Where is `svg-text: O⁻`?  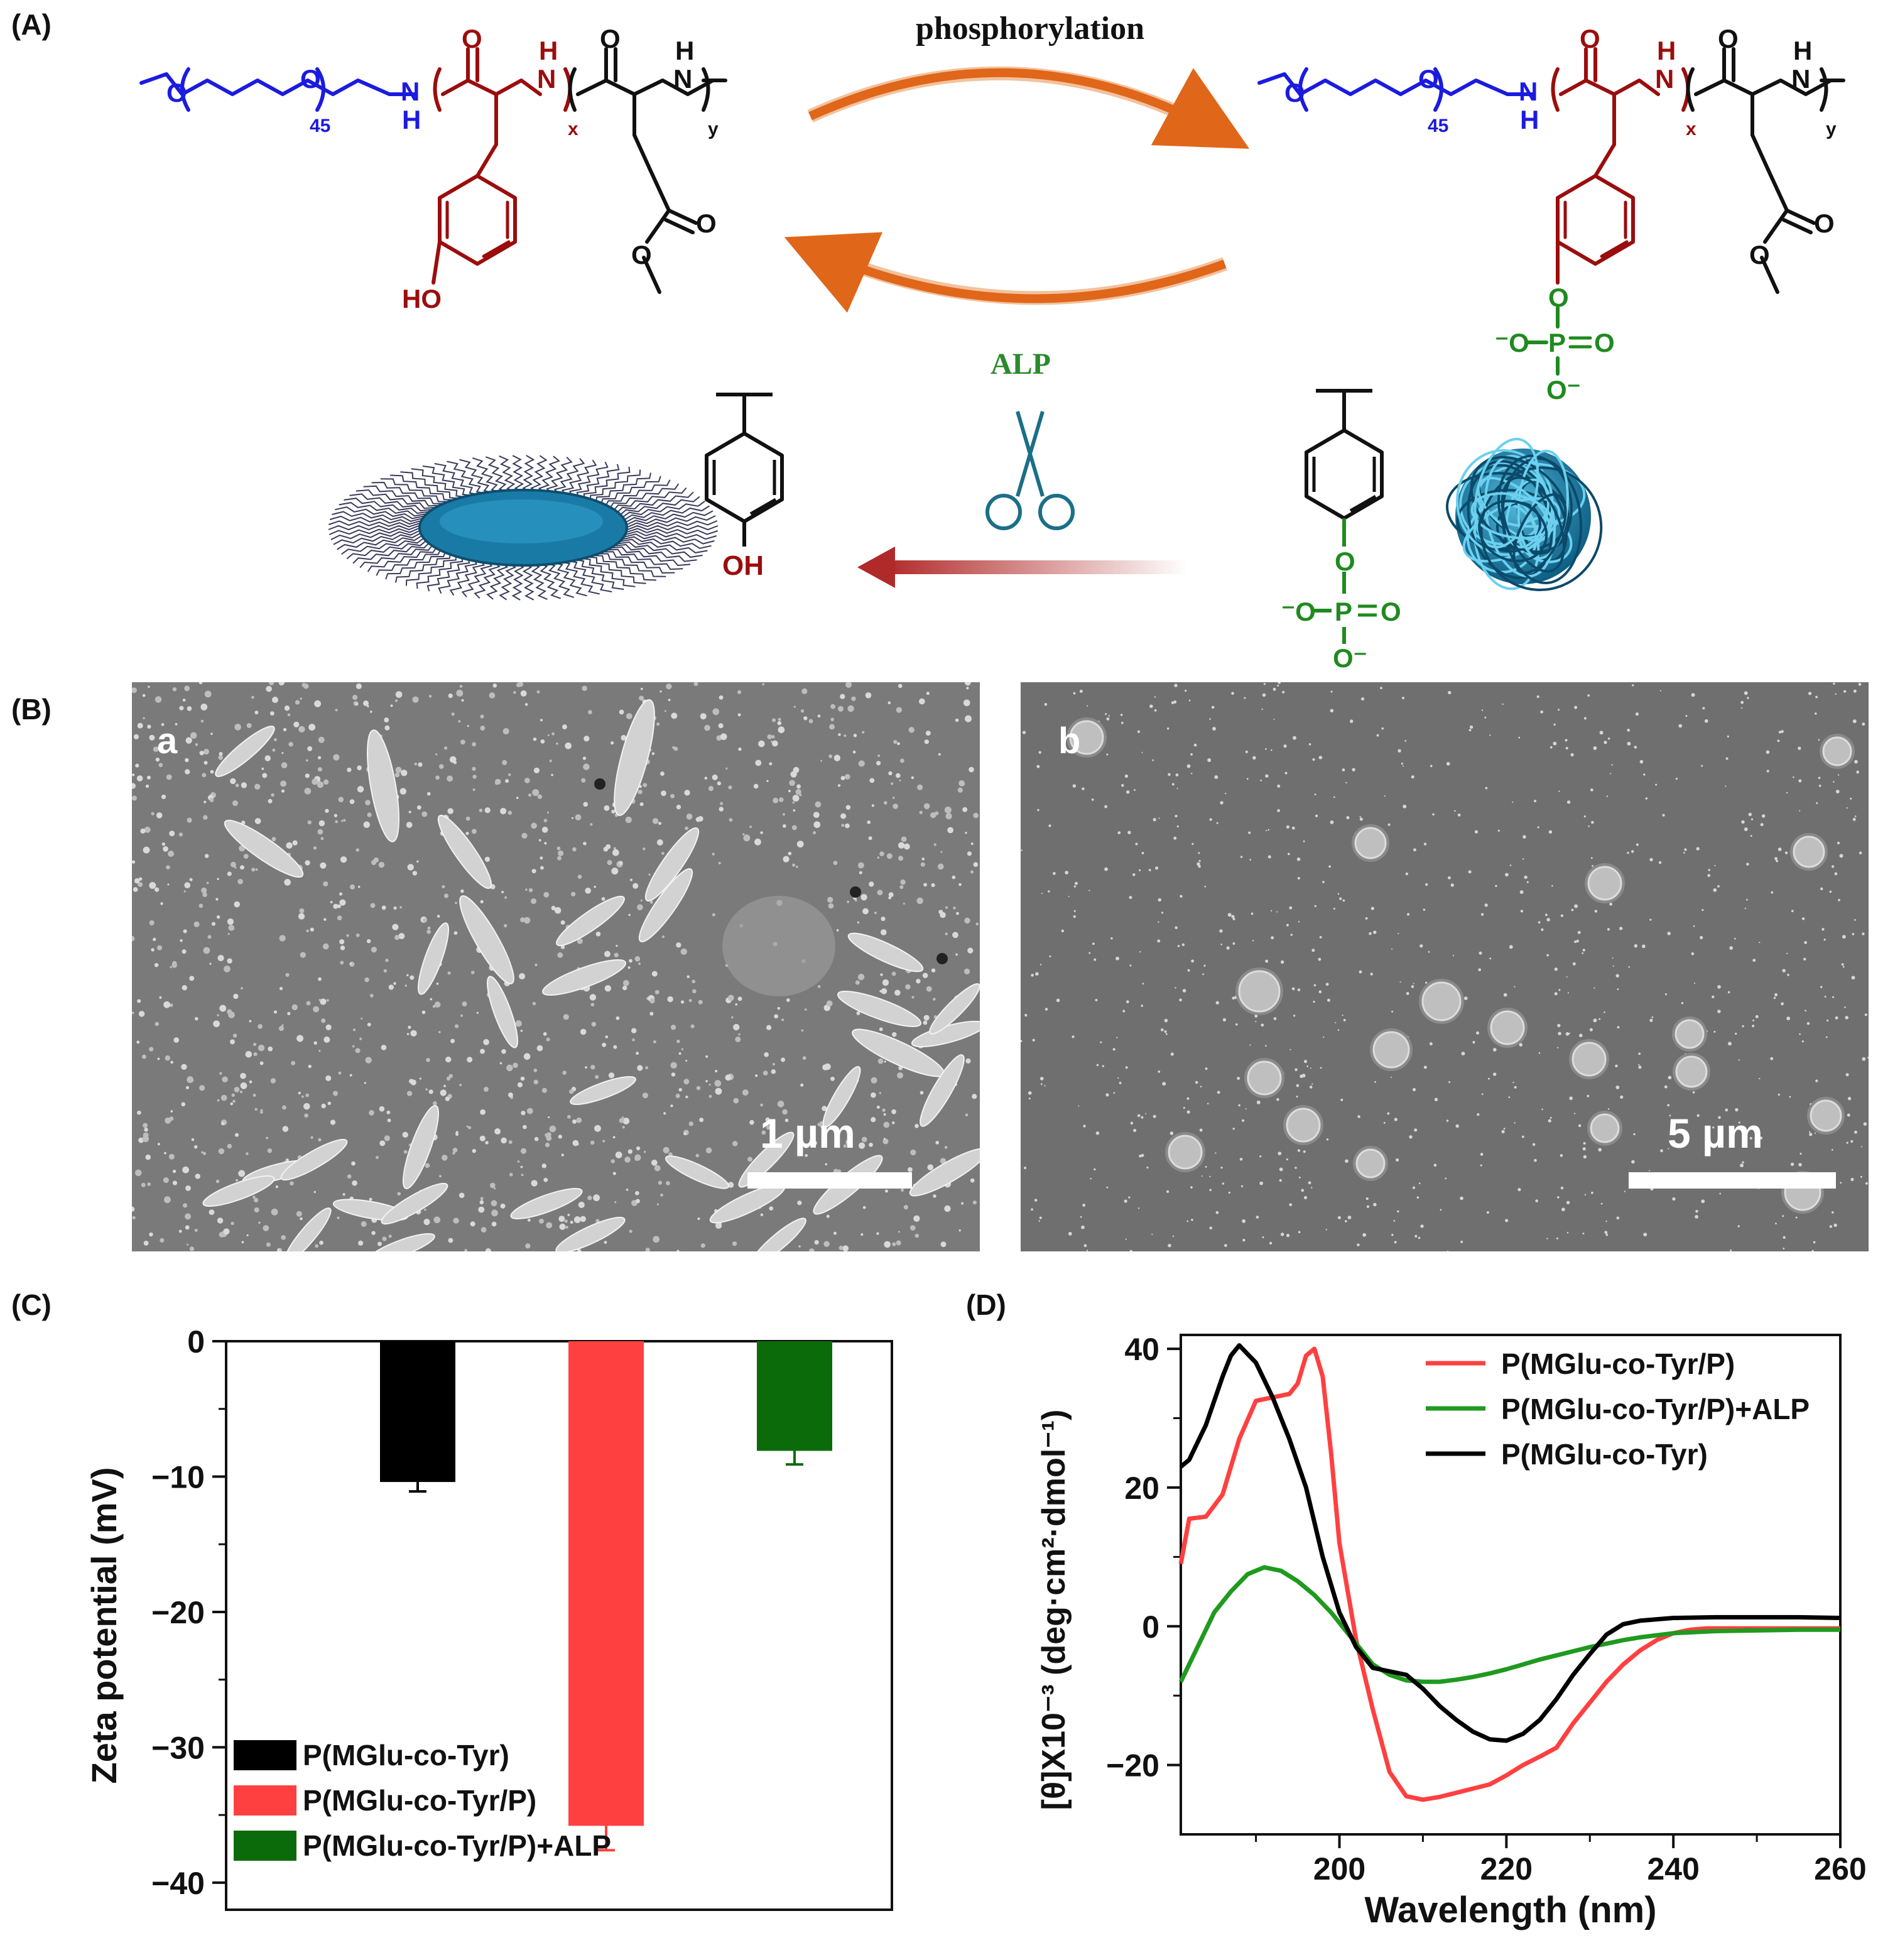 svg-text: O⁻ is located at coordinates (1350, 658).